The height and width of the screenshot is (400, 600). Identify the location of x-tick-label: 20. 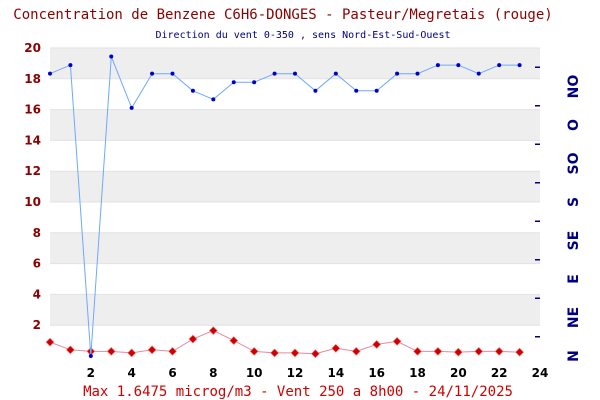
(458, 373).